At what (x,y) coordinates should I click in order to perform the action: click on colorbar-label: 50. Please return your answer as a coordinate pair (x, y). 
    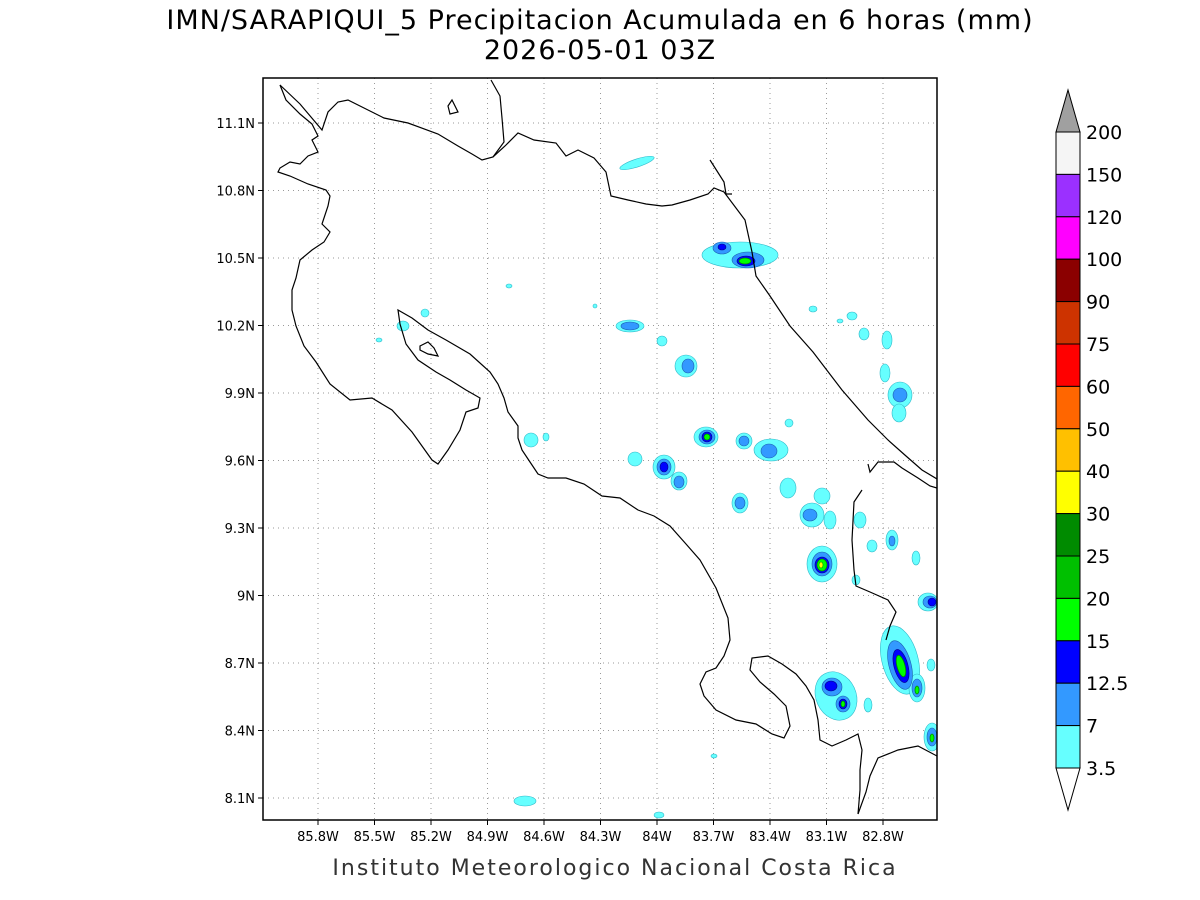
    Looking at the image, I should click on (1098, 430).